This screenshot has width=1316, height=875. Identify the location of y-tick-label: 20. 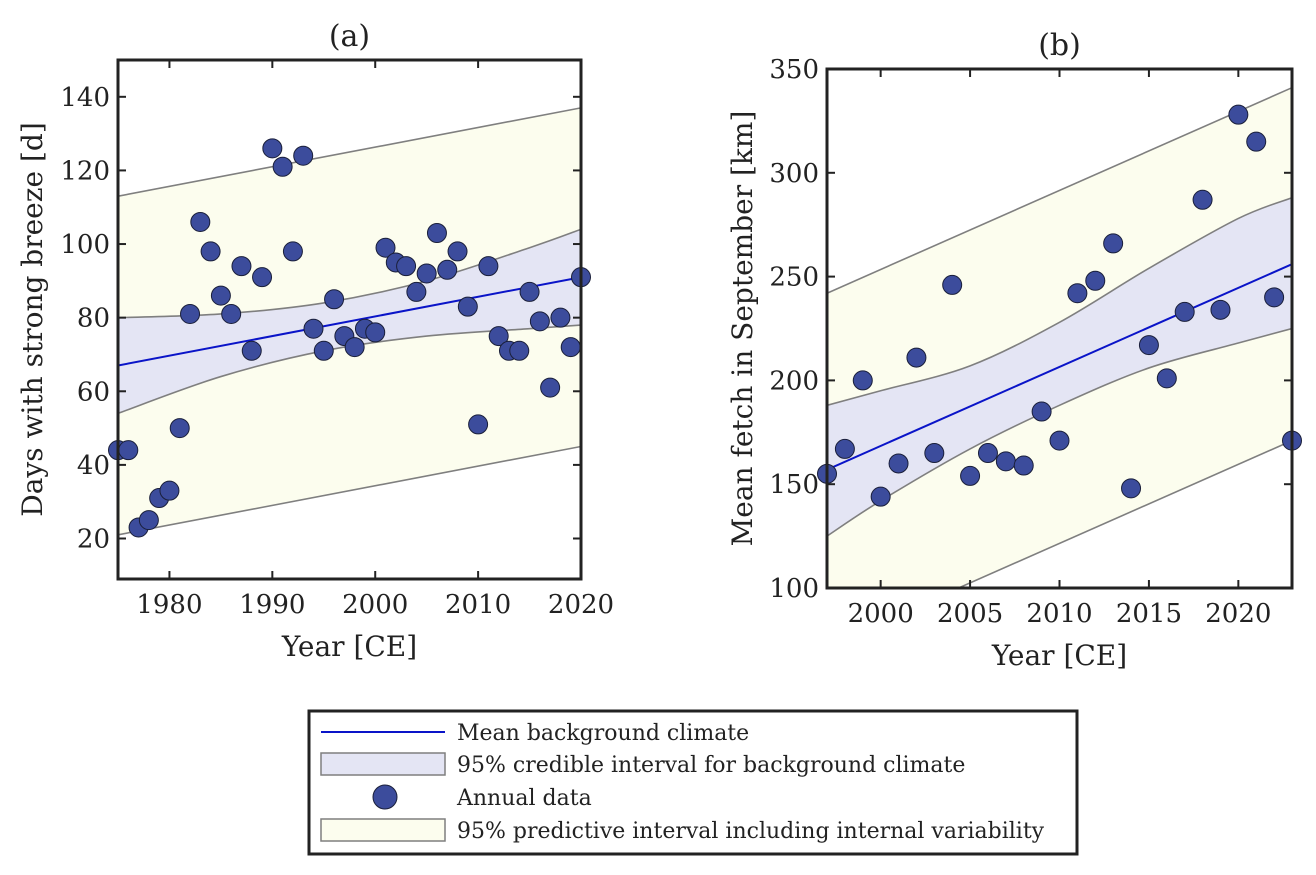
(93, 540).